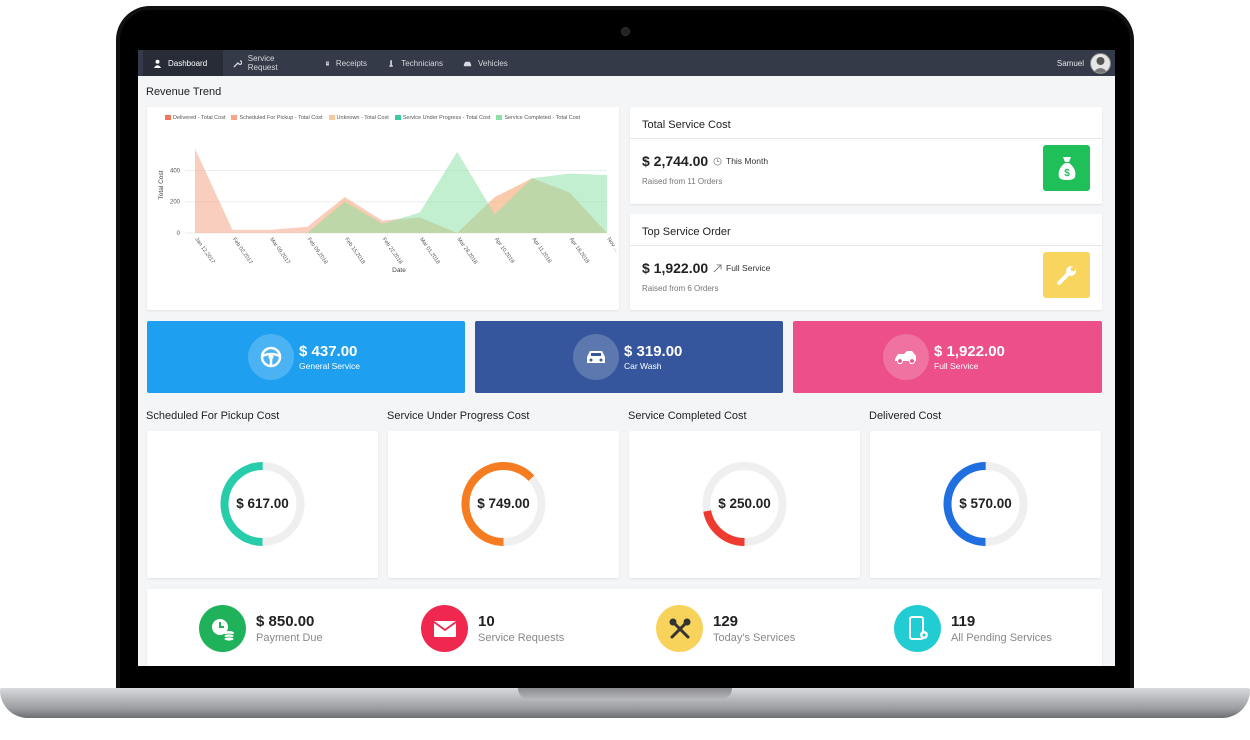  I want to click on completed-donut-card: $ 250.00, so click(744, 504).